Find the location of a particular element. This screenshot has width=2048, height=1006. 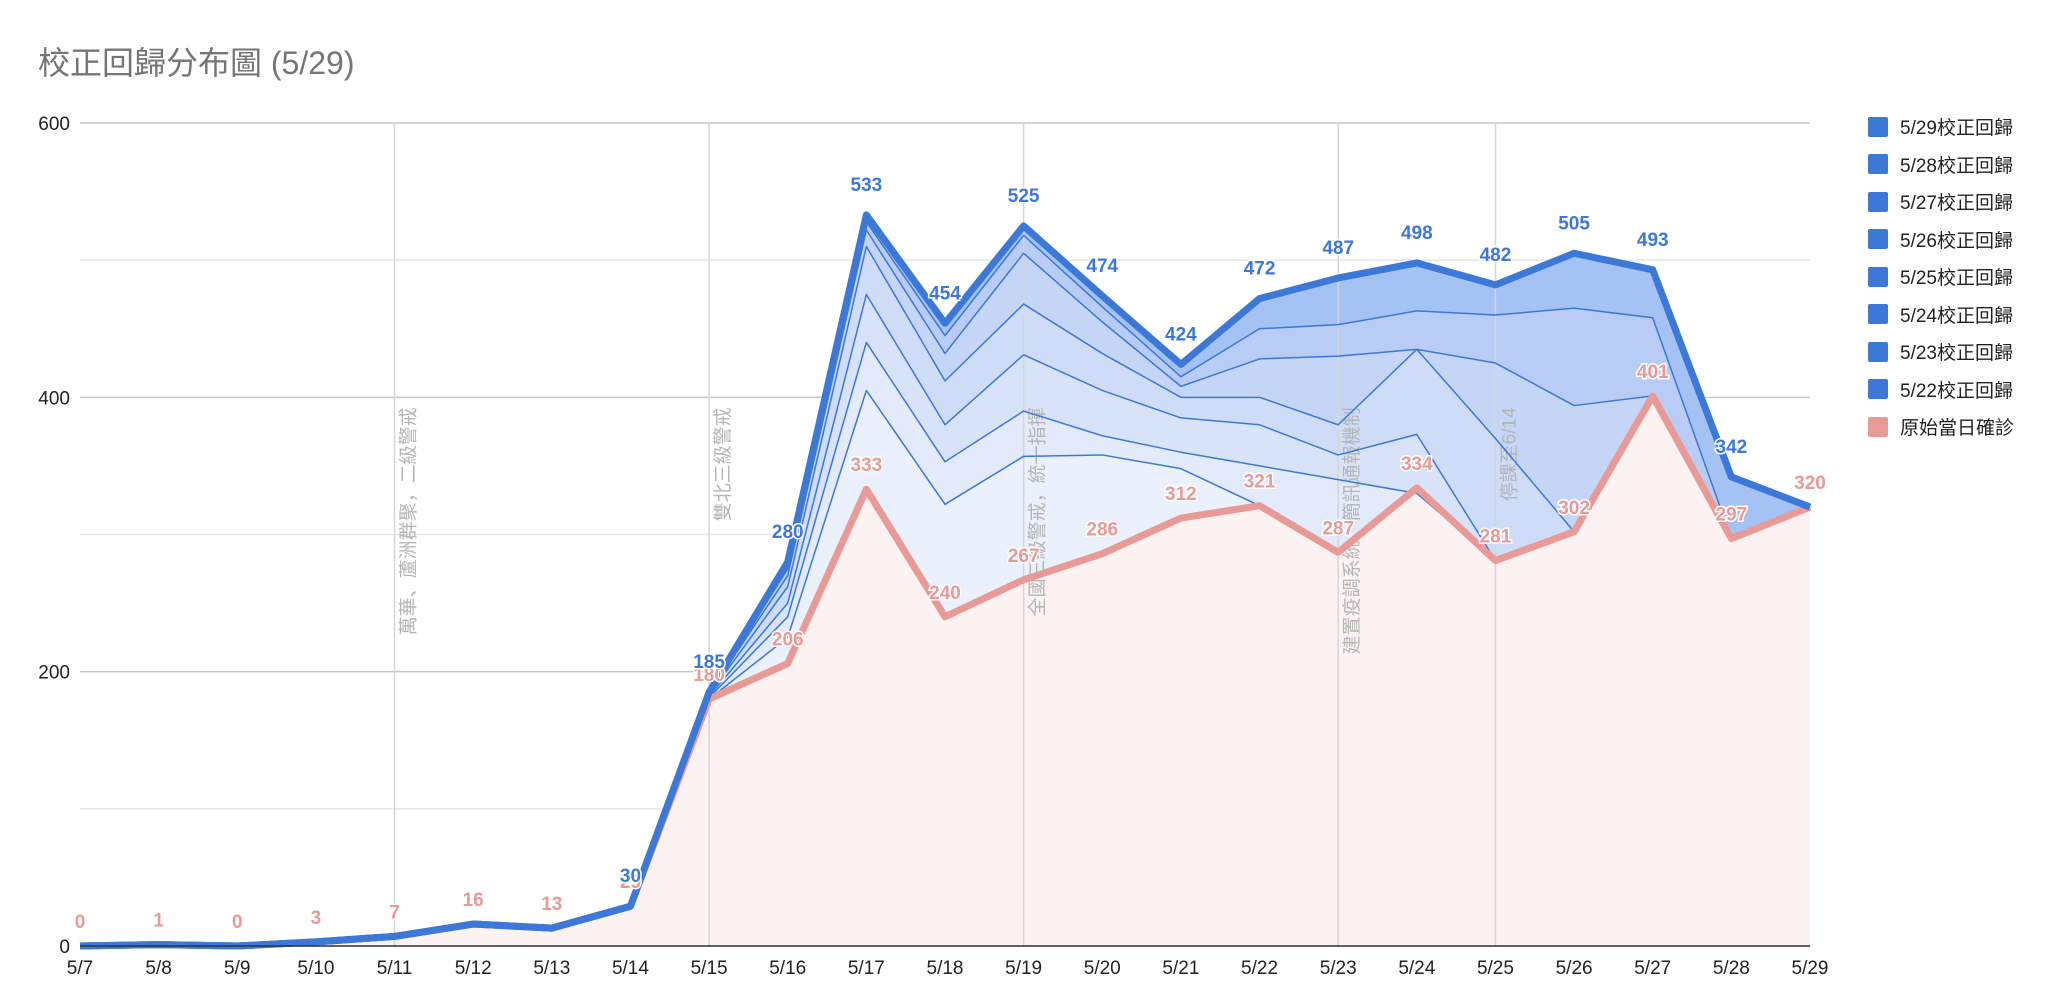

data-label-original: 29 is located at coordinates (630, 882).